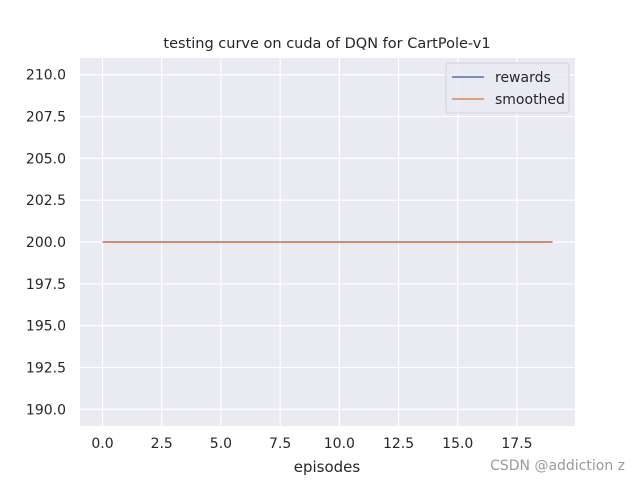 This screenshot has height=480, width=640. What do you see at coordinates (46, 285) in the screenshot?
I see `y-tick-label: 197.5` at bounding box center [46, 285].